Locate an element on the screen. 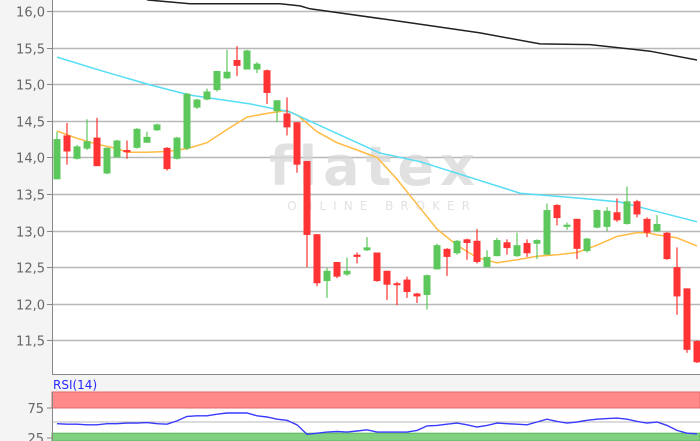 The image size is (700, 441). y-tick-label: 15,5 is located at coordinates (30, 50).